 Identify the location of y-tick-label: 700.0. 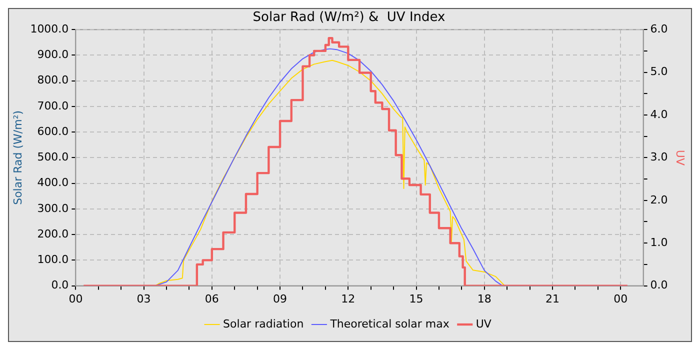
(53, 105).